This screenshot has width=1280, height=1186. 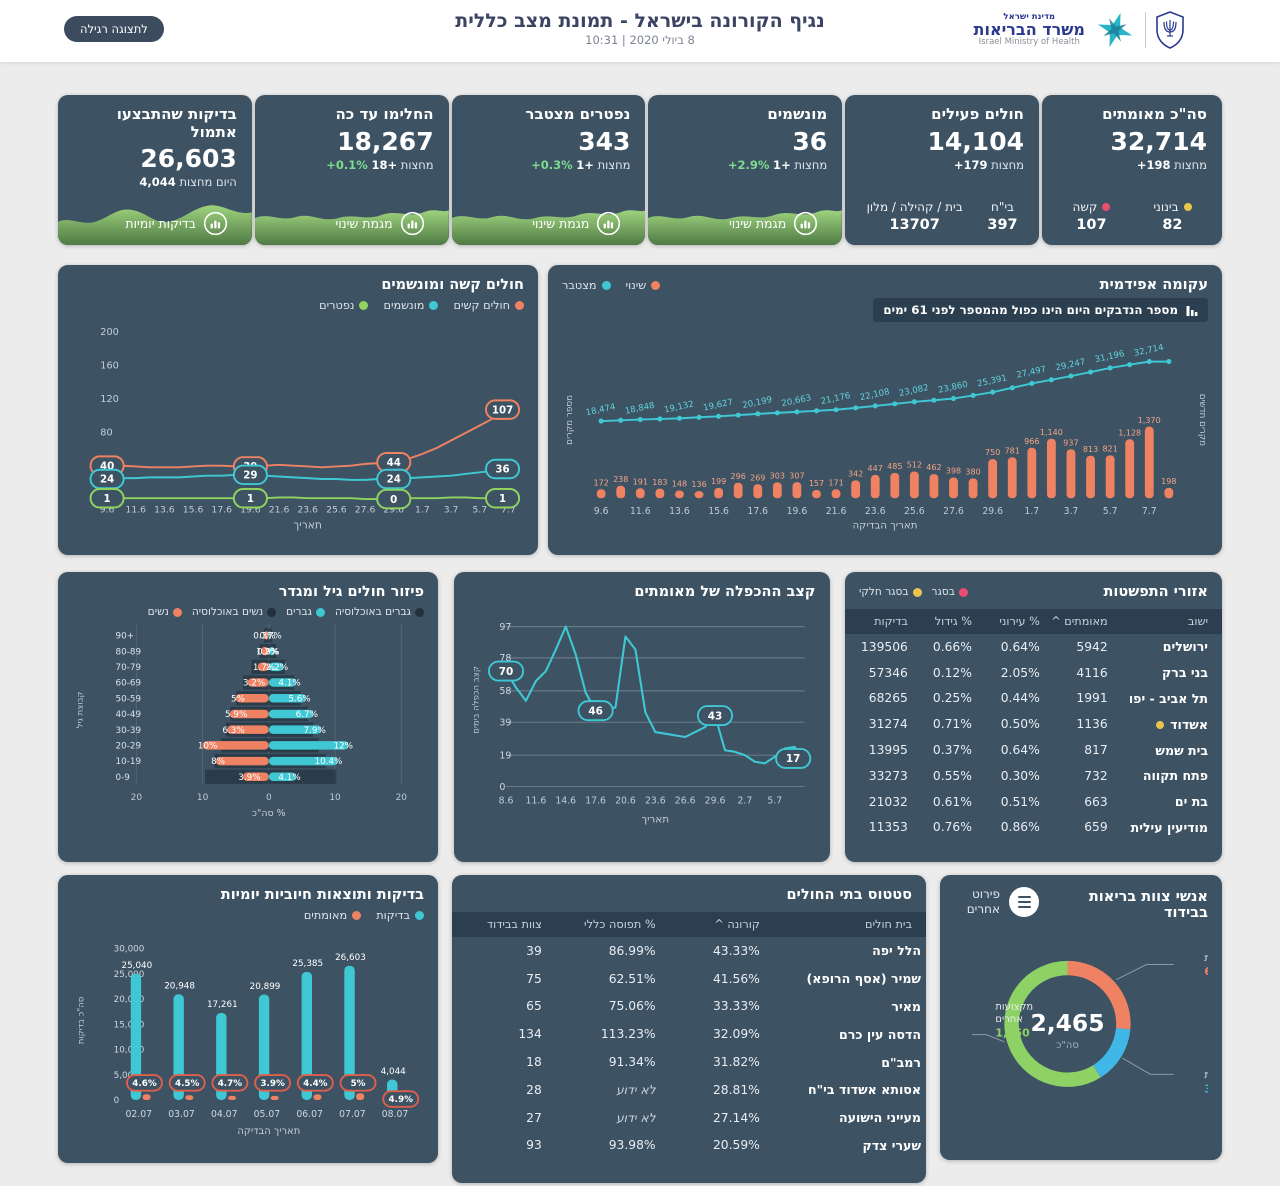 What do you see at coordinates (350, 958) in the screenshot?
I see `svg-text: 26,603` at bounding box center [350, 958].